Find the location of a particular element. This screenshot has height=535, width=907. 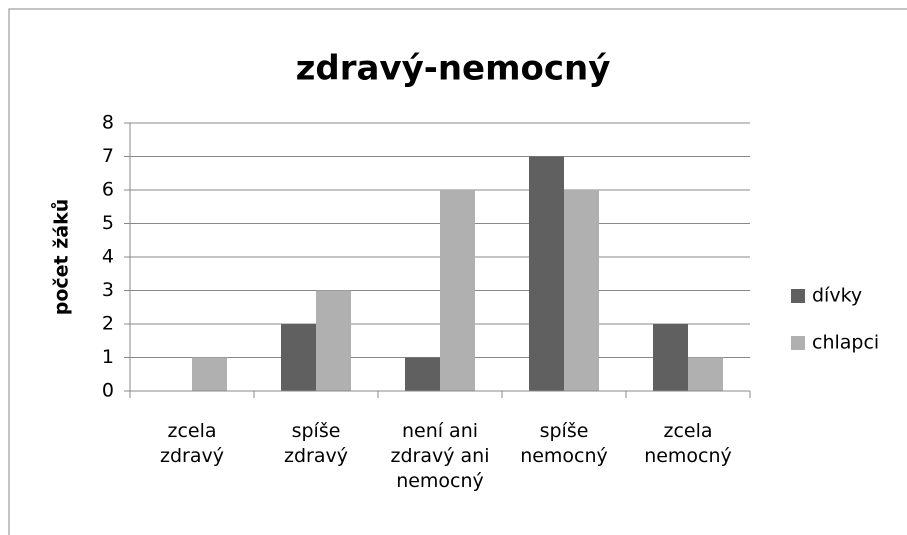

y-tick-label: 8 is located at coordinates (108, 123).